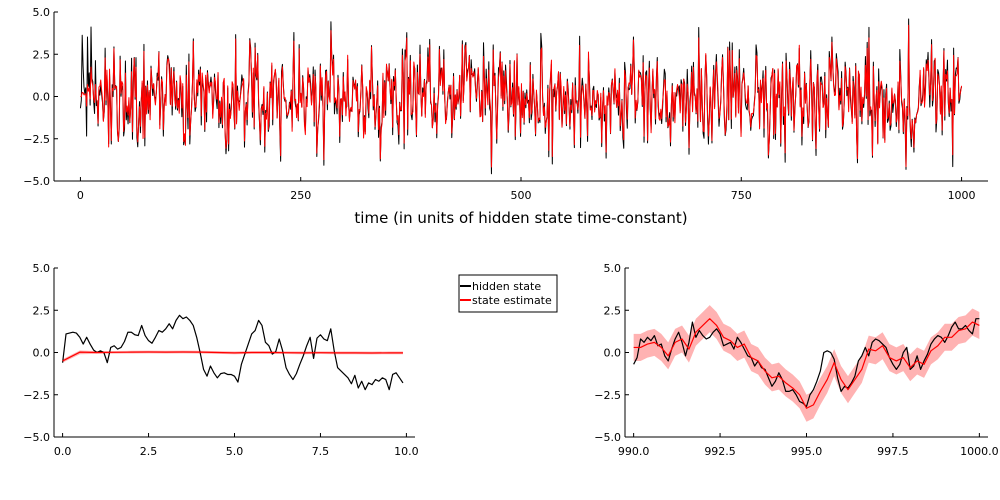 Image resolution: width=1000 pixels, height=500 pixels. Describe the element at coordinates (80, 195) in the screenshot. I see `top-x-tick-label: 0` at that location.